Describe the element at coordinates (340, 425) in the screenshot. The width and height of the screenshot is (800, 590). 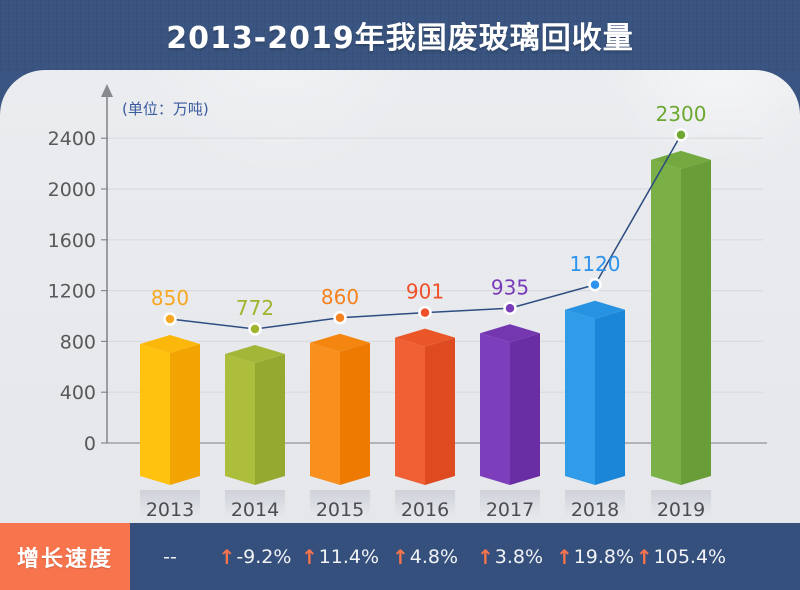
I see `bar-2015` at that location.